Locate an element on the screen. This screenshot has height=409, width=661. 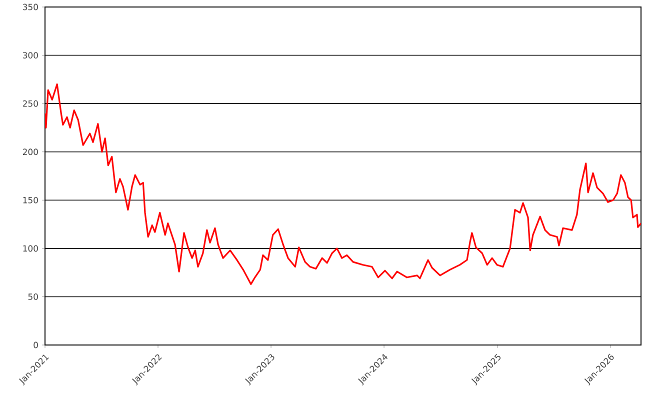
y-tick-label: 100 is located at coordinates (30, 248).